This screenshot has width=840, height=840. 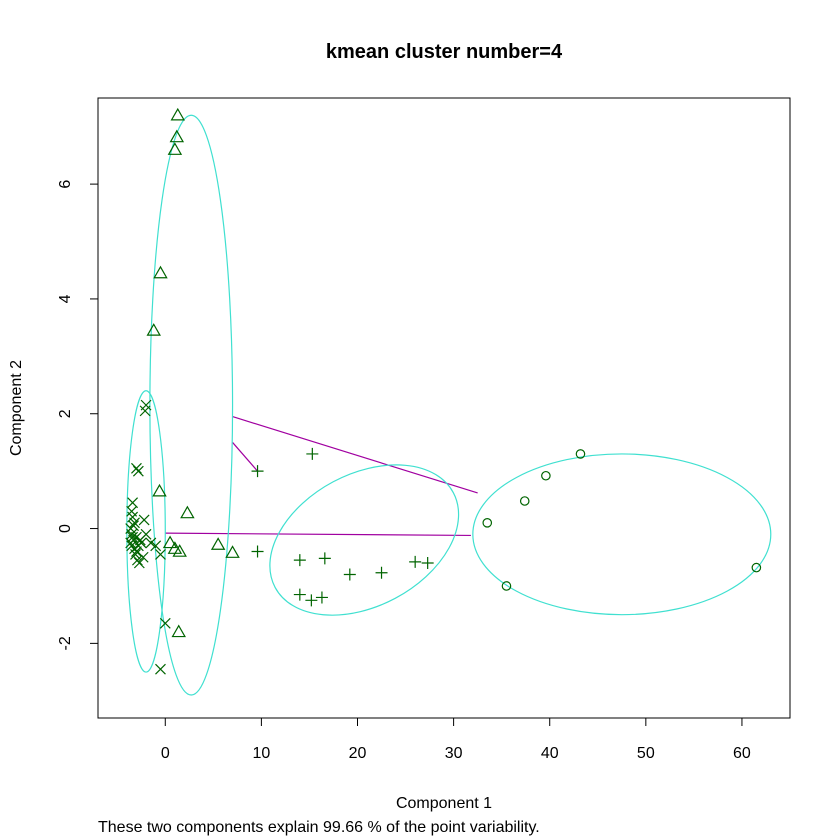 I want to click on y-tick-label: -2, so click(x=65, y=643).